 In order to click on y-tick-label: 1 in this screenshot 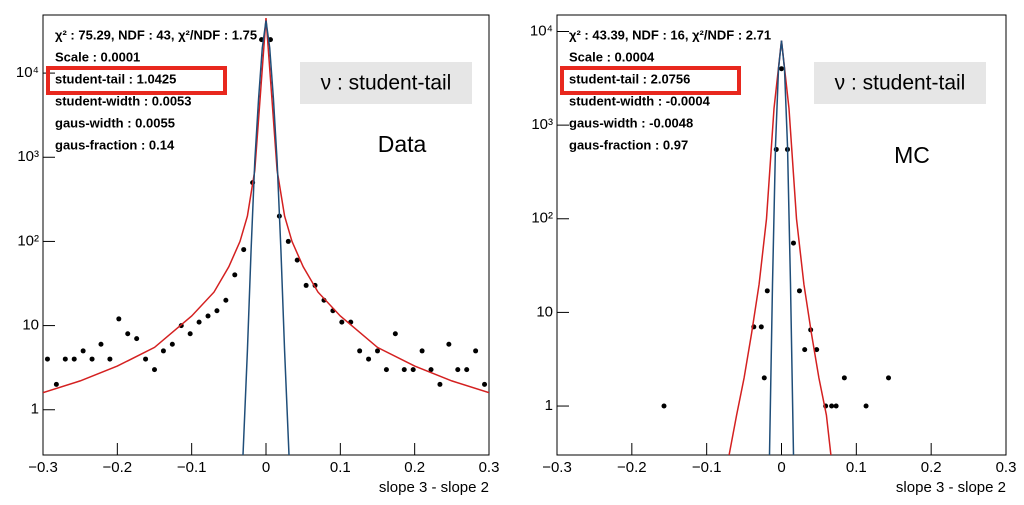, I will do `click(549, 405)`.